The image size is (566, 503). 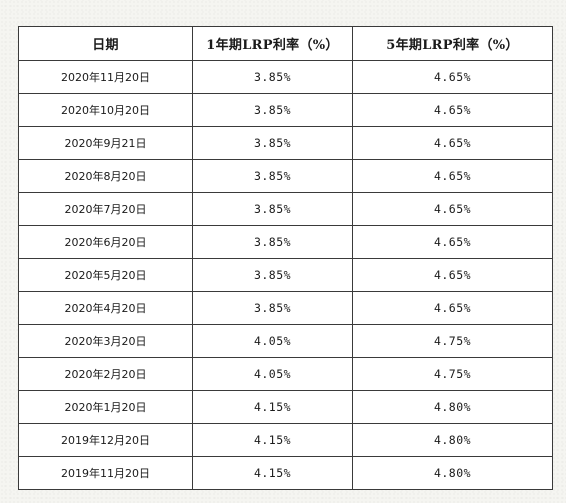 What do you see at coordinates (105, 308) in the screenshot?
I see `date-cell: 2020年4月20日` at bounding box center [105, 308].